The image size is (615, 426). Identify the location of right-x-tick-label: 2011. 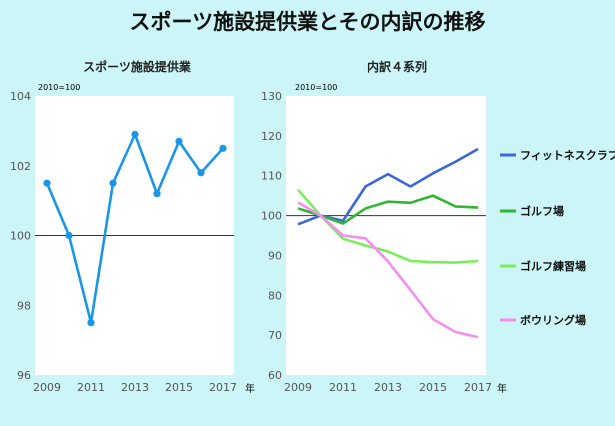
(343, 387).